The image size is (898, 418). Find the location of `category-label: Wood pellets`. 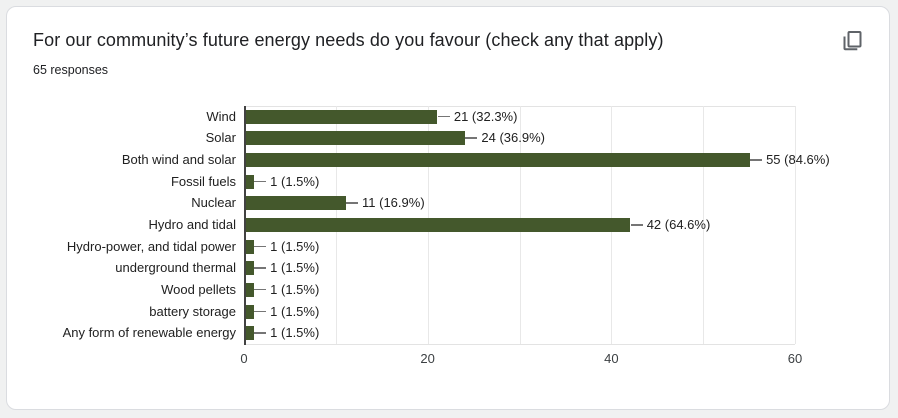

category-label: Wood pellets is located at coordinates (198, 289).